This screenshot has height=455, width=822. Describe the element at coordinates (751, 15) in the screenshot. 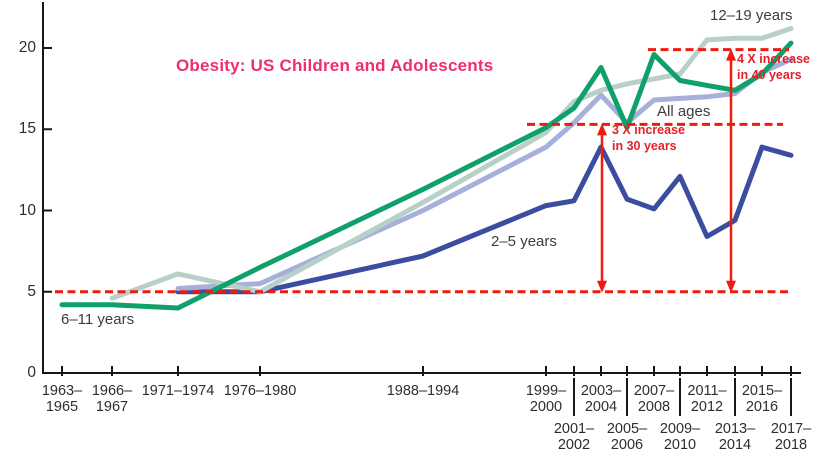

I see `series-label-12-19-years: 12–19 years` at that location.